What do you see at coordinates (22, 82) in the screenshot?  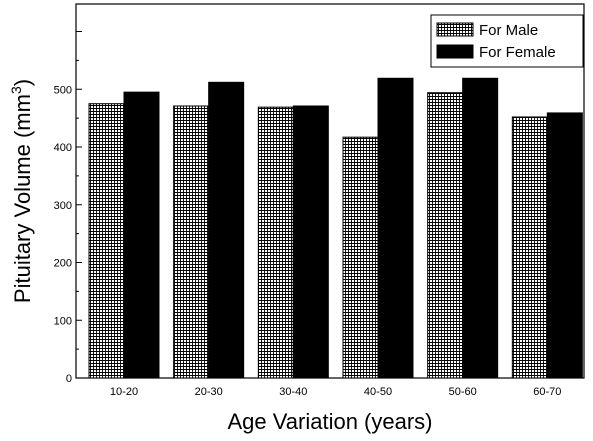 I see `y-axis-title-suffix: )` at bounding box center [22, 82].